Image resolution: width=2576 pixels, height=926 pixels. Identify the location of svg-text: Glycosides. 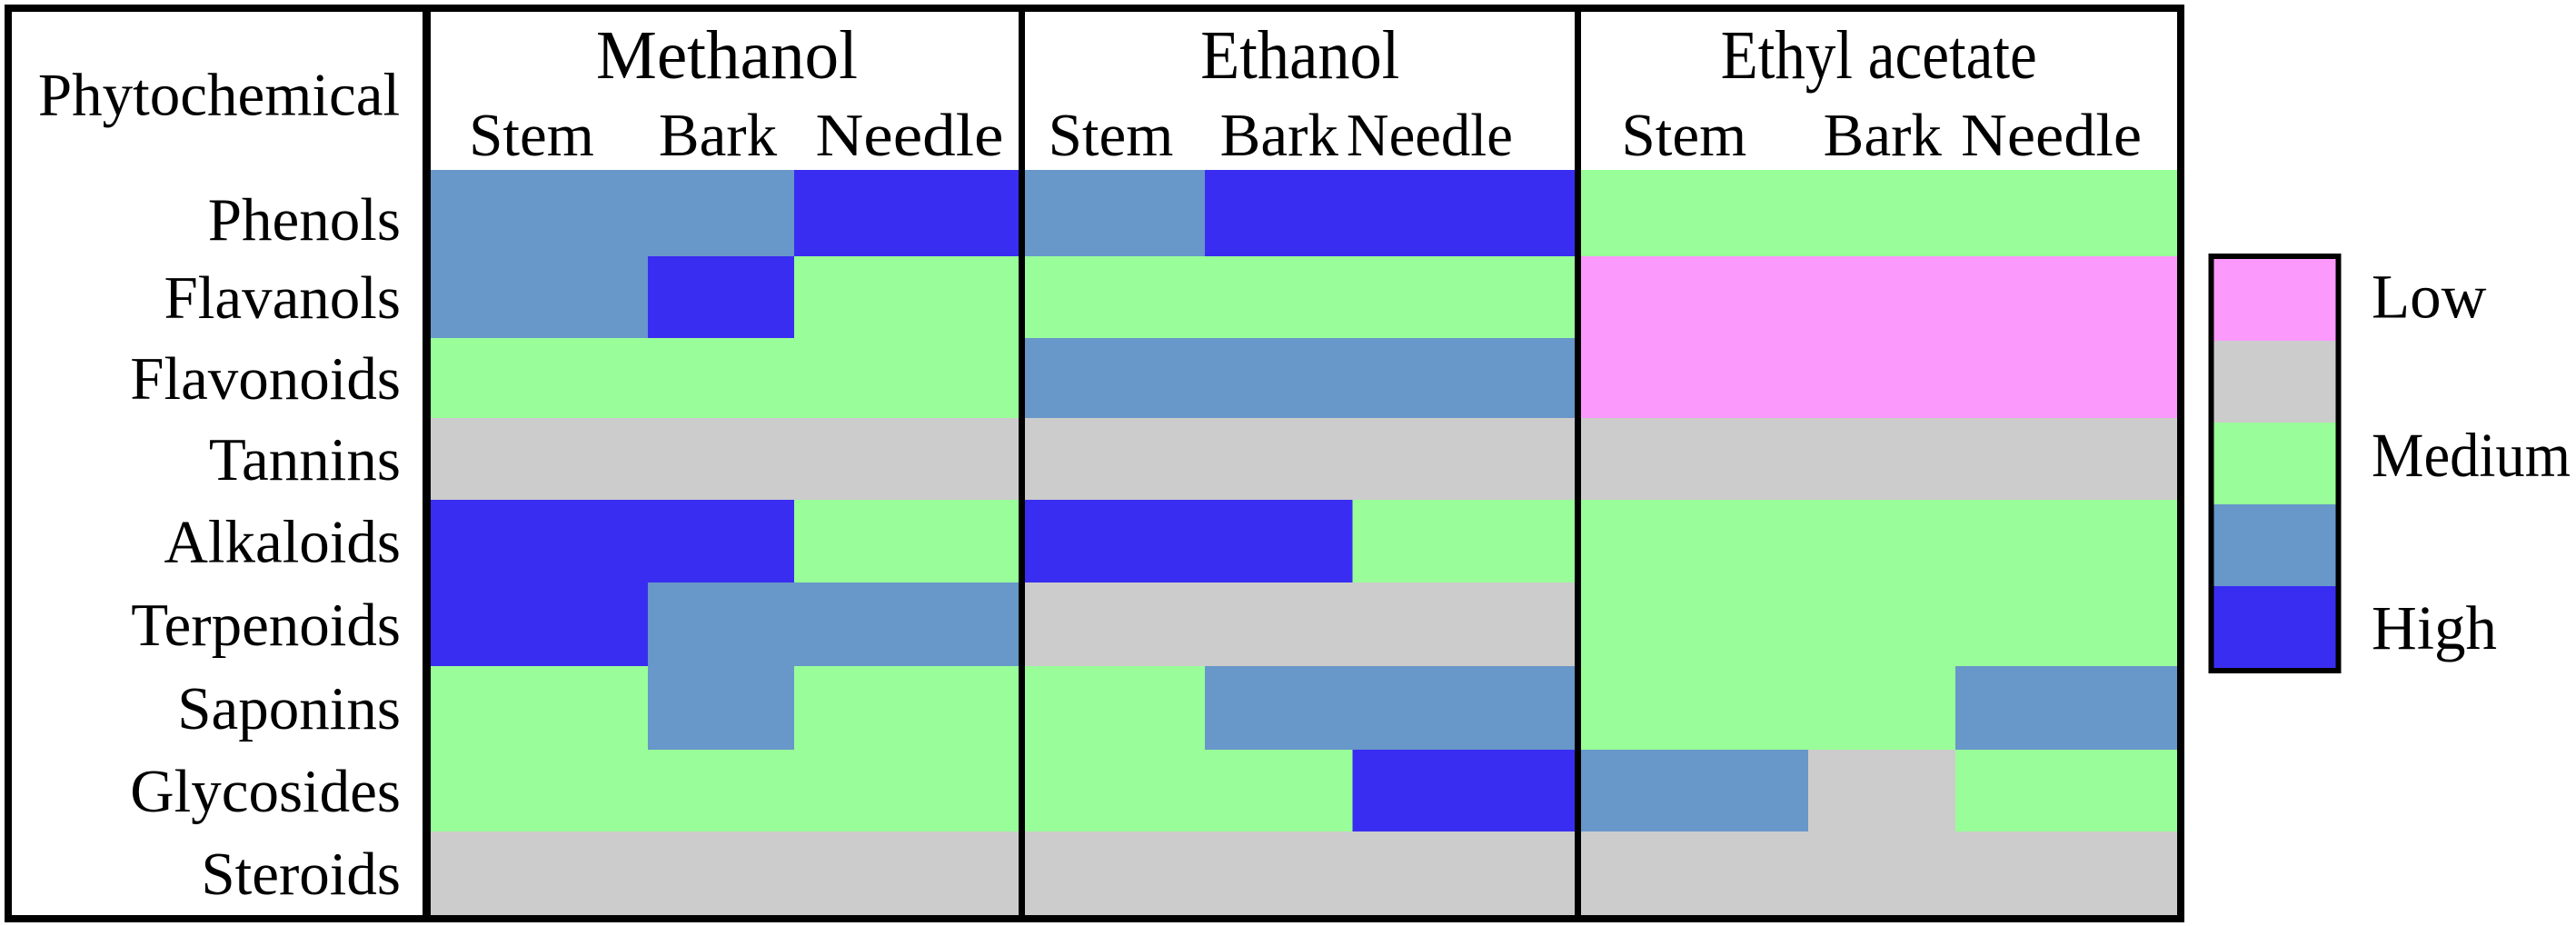
(265, 791).